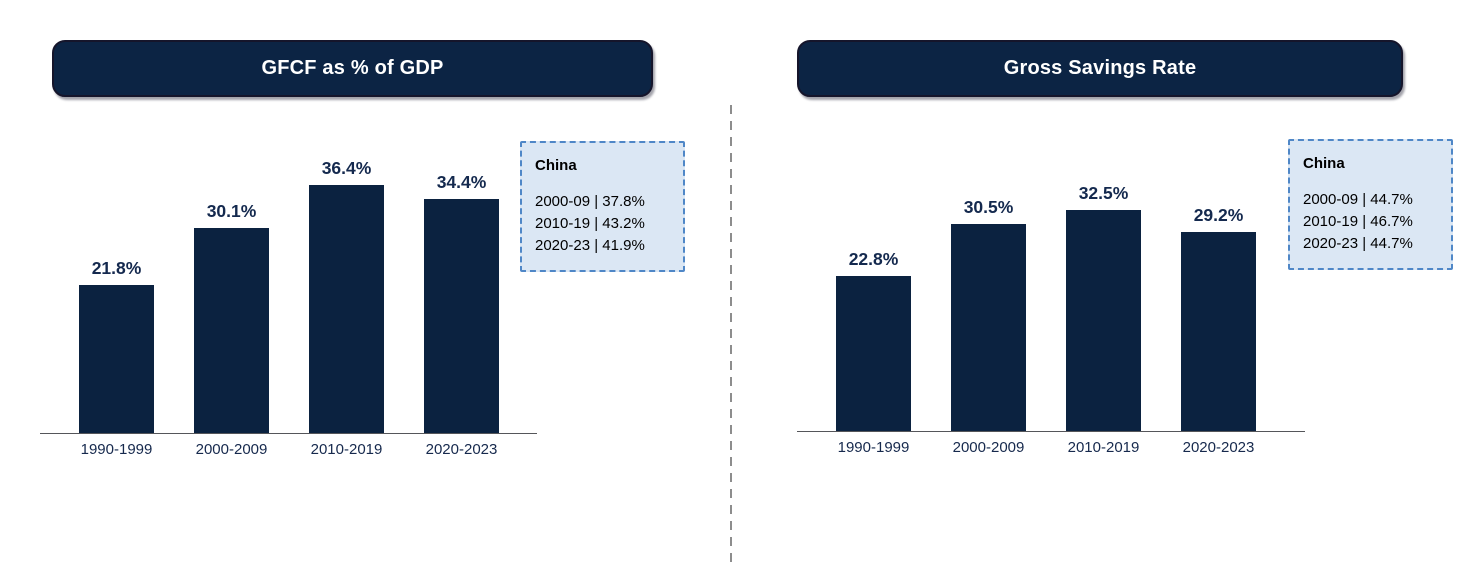 The image size is (1479, 580). What do you see at coordinates (1358, 221) in the screenshot?
I see `gross-savings-china-line-2010-19: 2010-19 | 46.7%` at bounding box center [1358, 221].